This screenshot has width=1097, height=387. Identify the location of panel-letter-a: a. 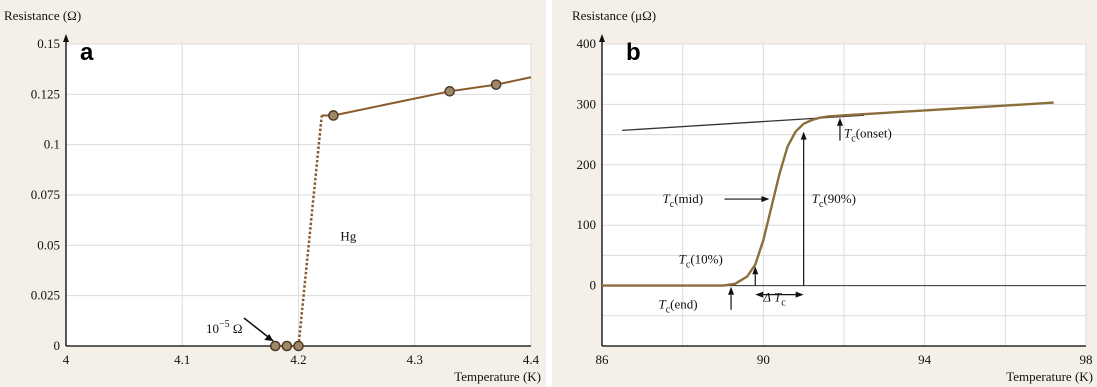
(87, 52).